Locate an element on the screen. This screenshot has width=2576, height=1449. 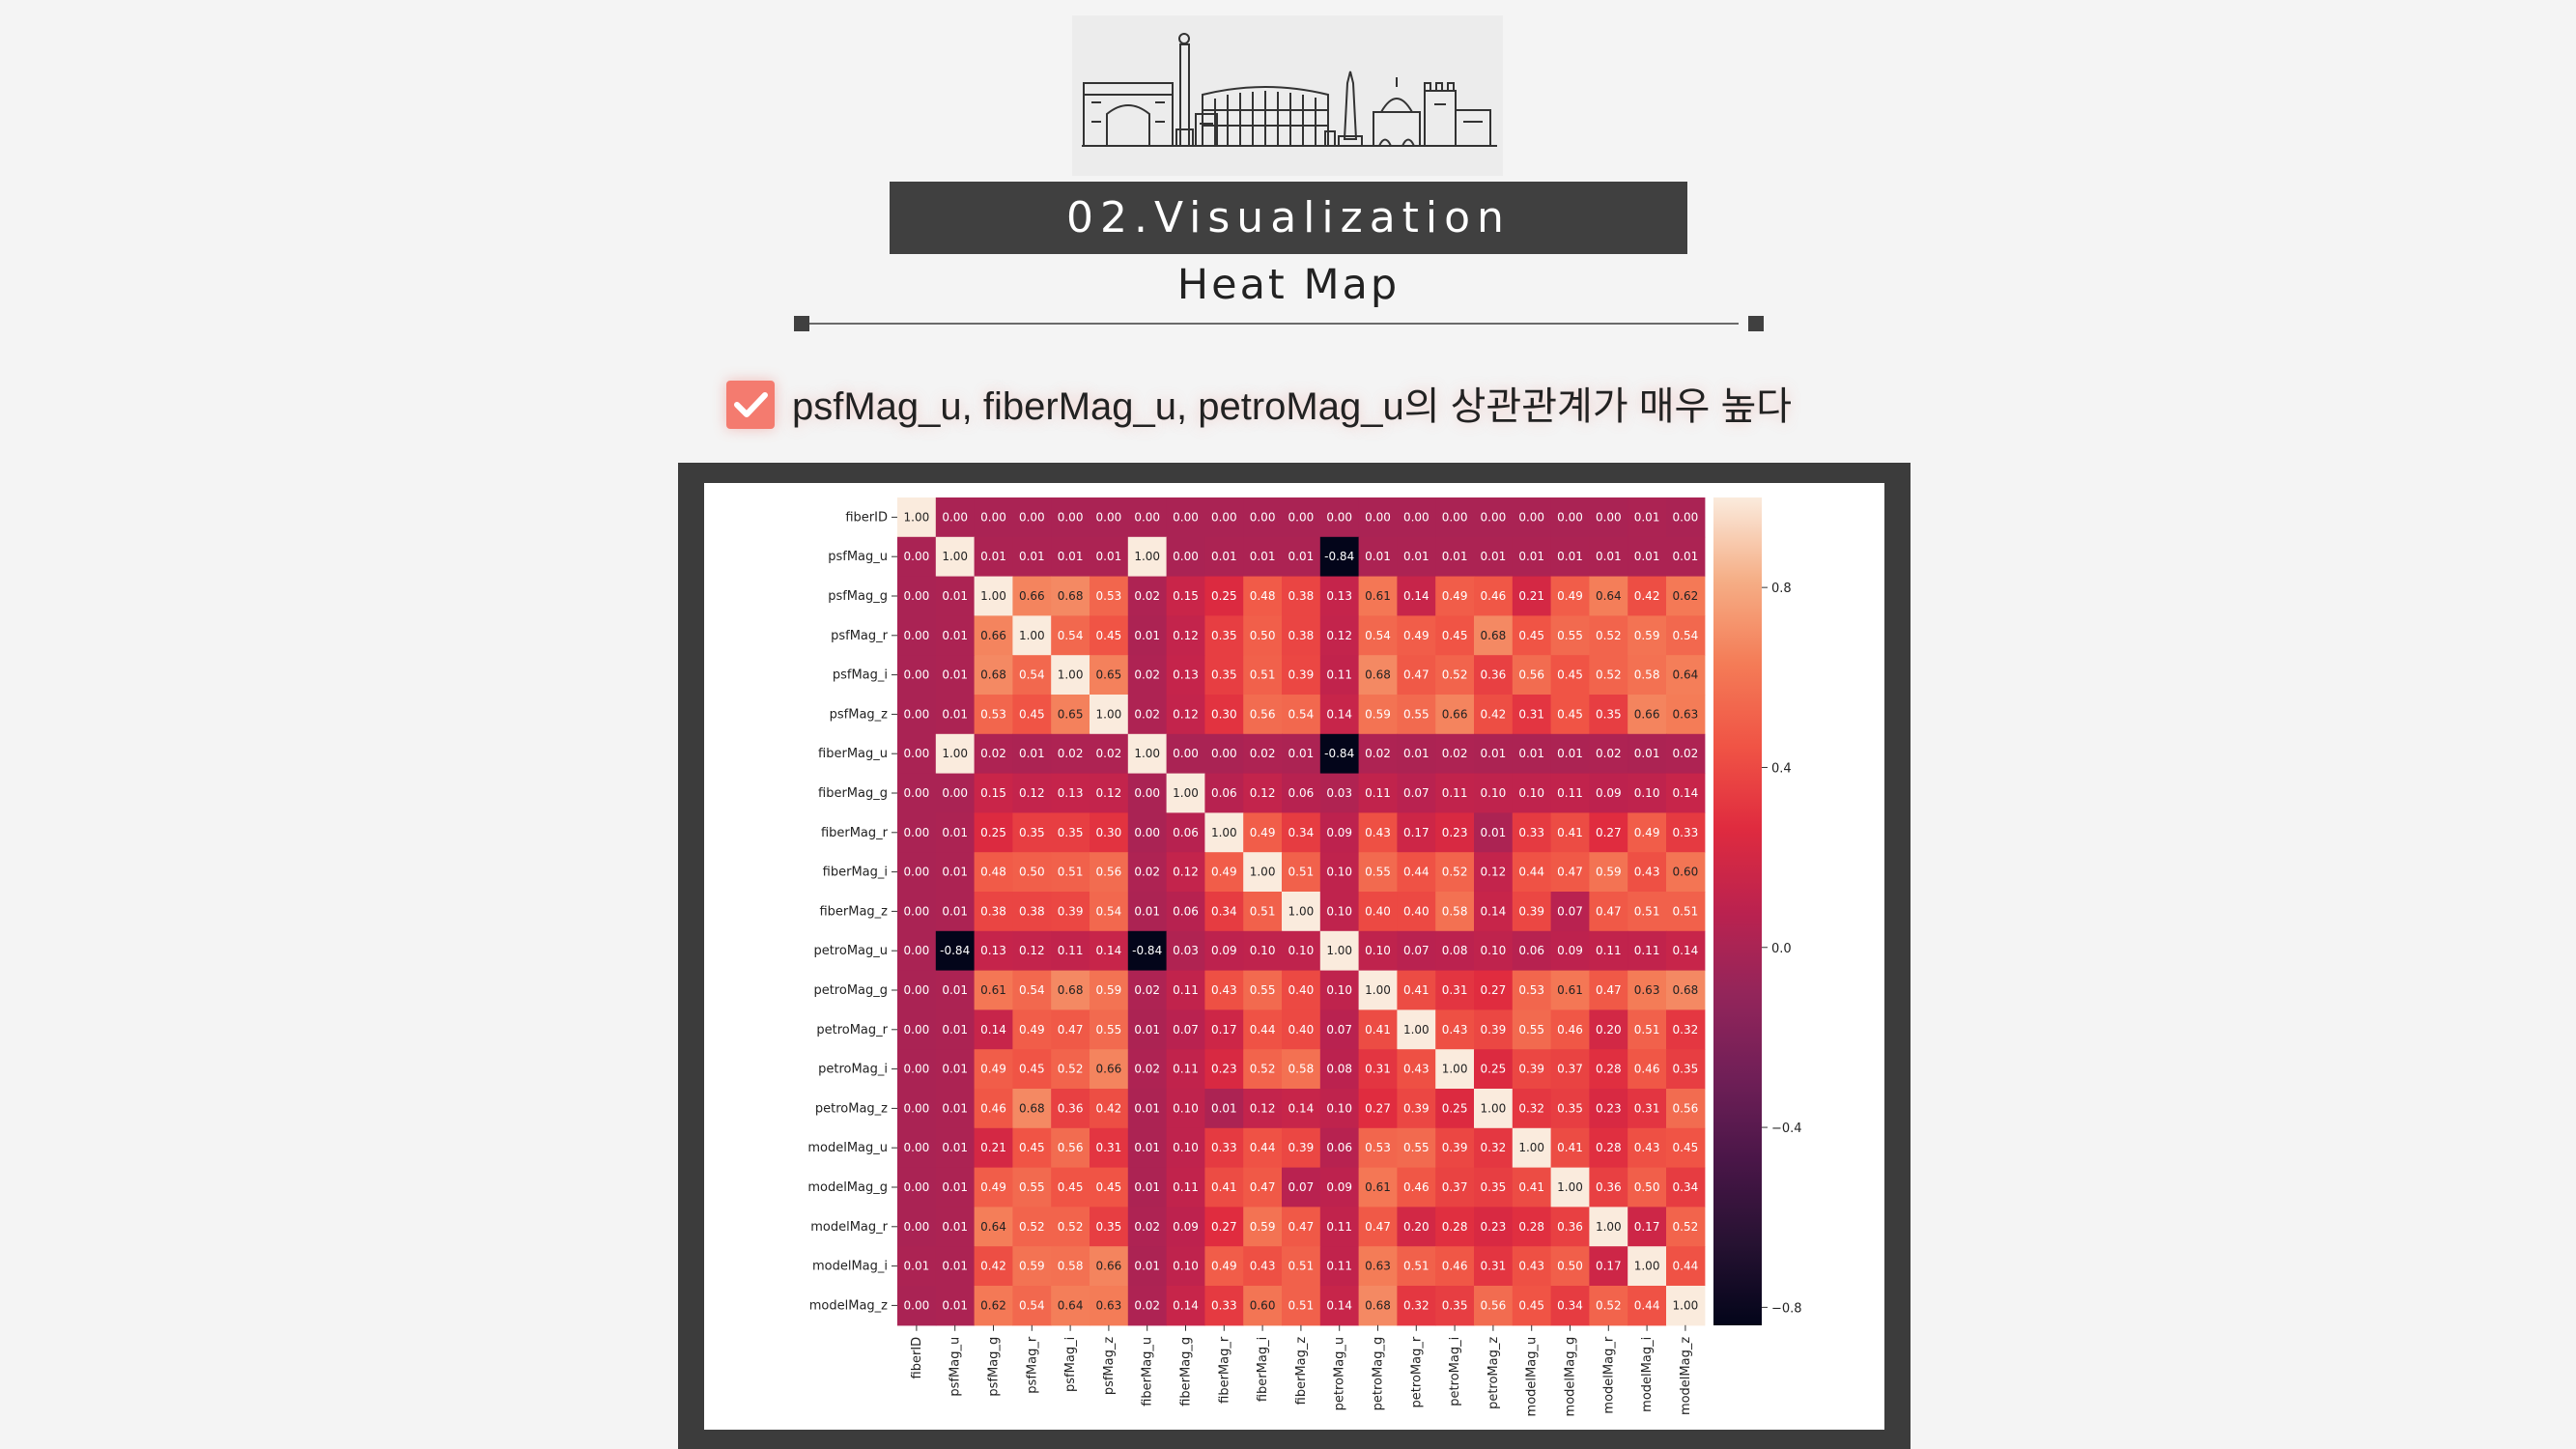
heatmap-cell-value: -0.84 is located at coordinates (1339, 753).